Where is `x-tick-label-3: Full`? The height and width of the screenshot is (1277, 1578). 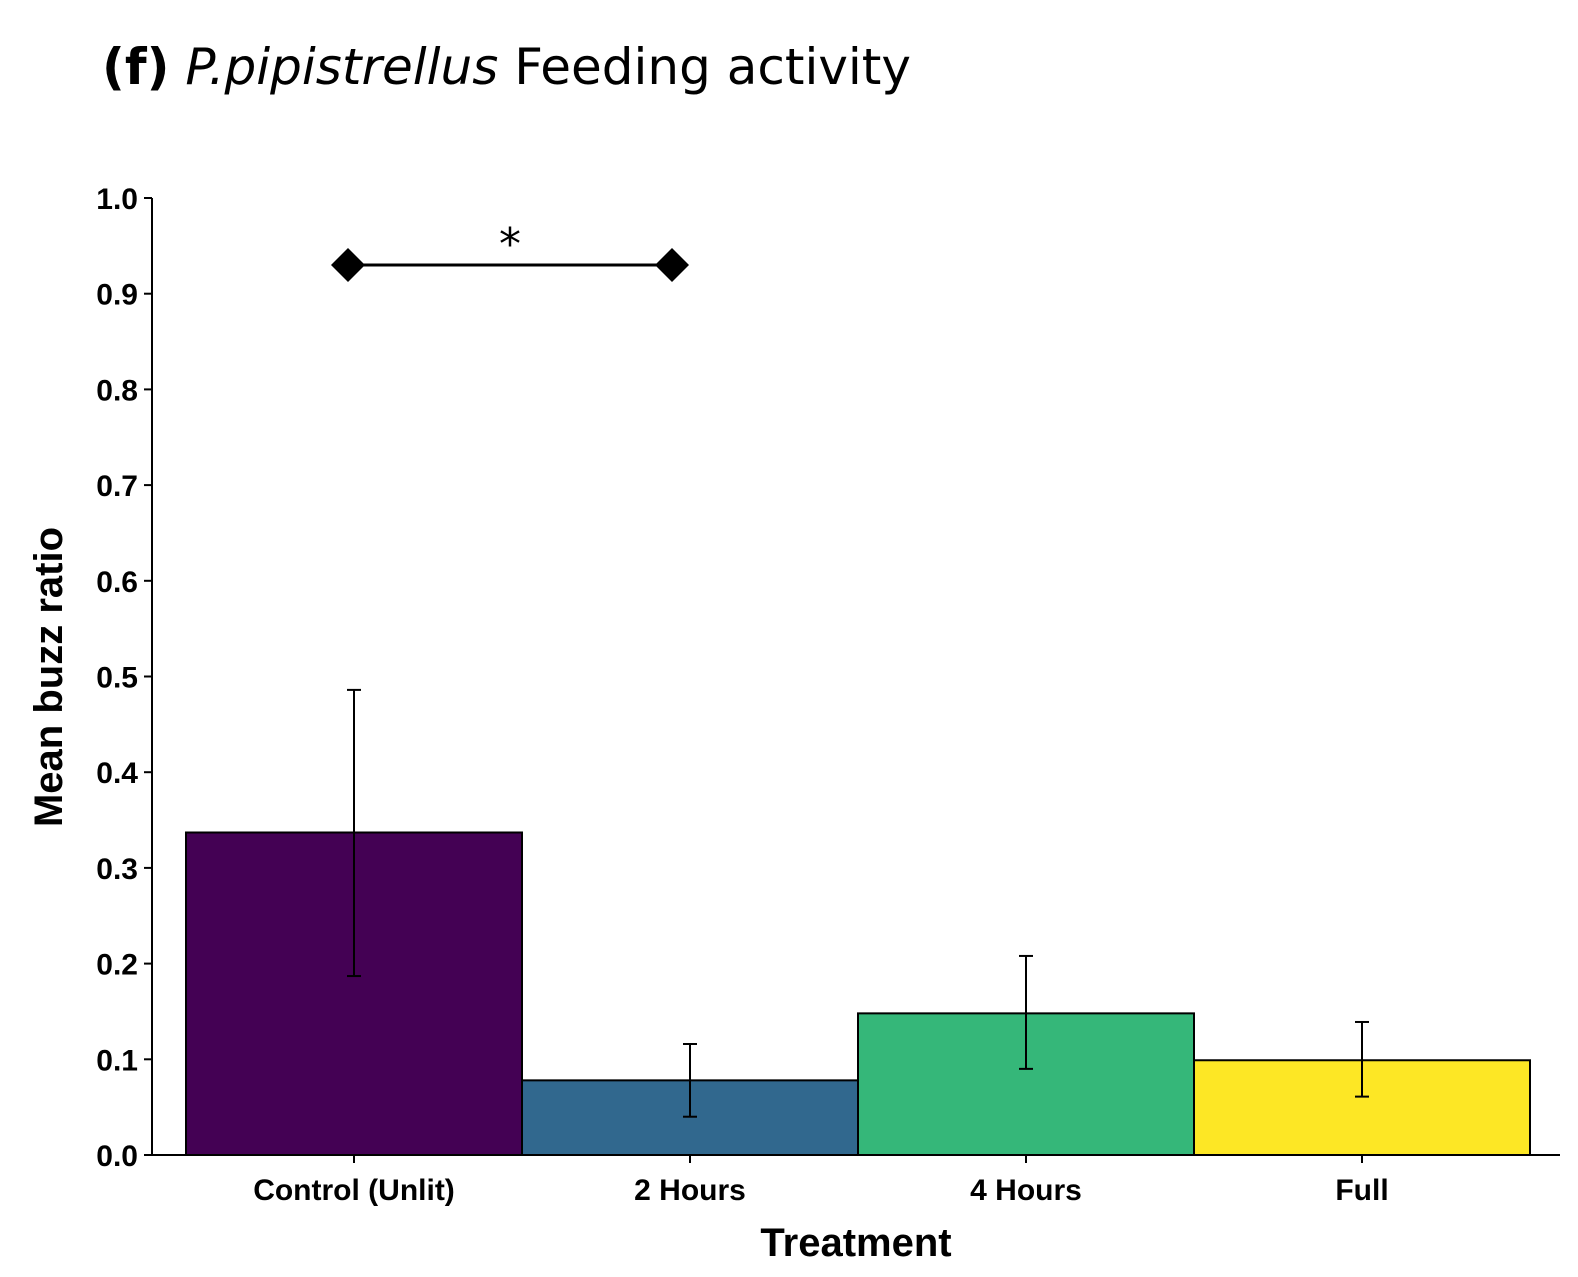 x-tick-label-3: Full is located at coordinates (1361, 1190).